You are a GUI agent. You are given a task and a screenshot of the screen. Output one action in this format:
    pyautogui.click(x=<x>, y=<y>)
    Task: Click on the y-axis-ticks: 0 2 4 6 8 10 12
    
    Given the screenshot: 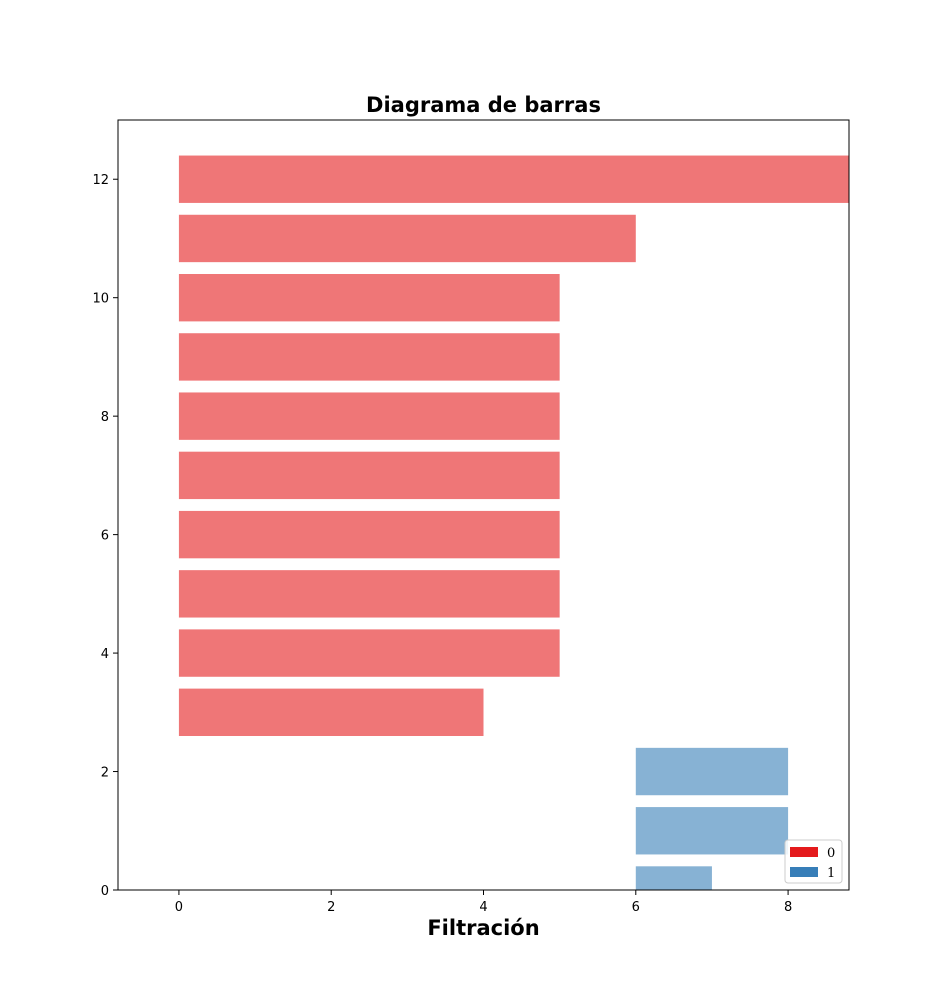 What is the action you would take?
    pyautogui.click(x=105, y=536)
    